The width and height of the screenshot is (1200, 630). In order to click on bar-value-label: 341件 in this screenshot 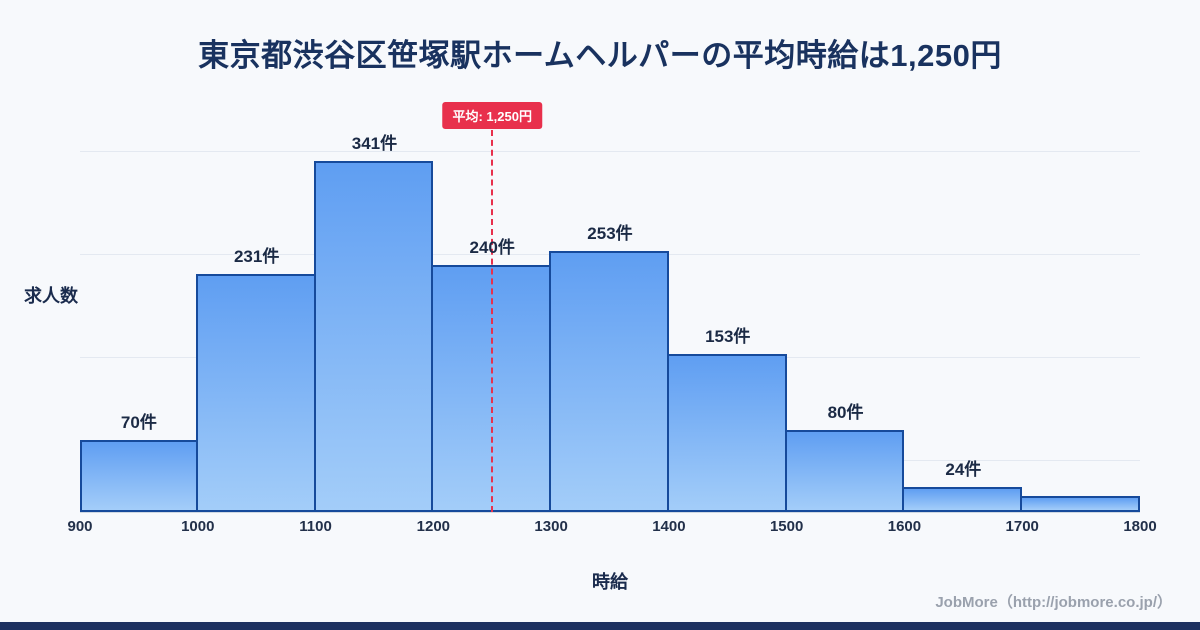, I will do `click(374, 143)`.